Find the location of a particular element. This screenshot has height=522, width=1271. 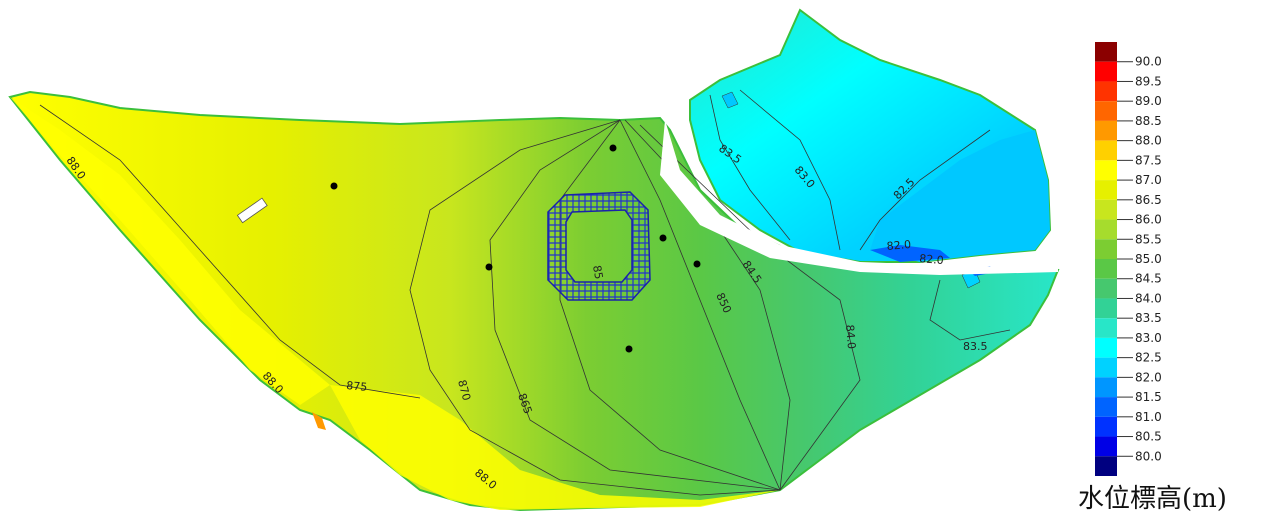

legend-label: 81.0 is located at coordinates (1148, 417).